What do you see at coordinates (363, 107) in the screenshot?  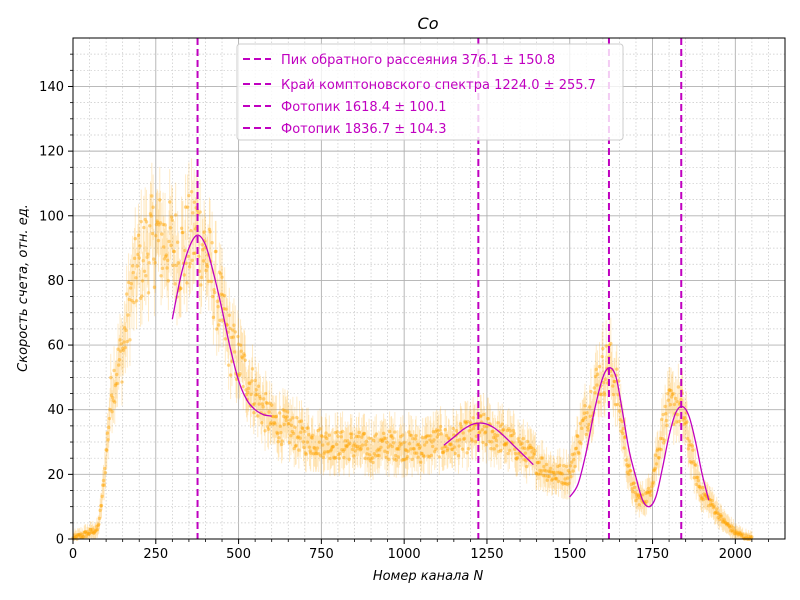 I see `legend-entry-3: Фотопик 1618.4 ± 100.1` at bounding box center [363, 107].